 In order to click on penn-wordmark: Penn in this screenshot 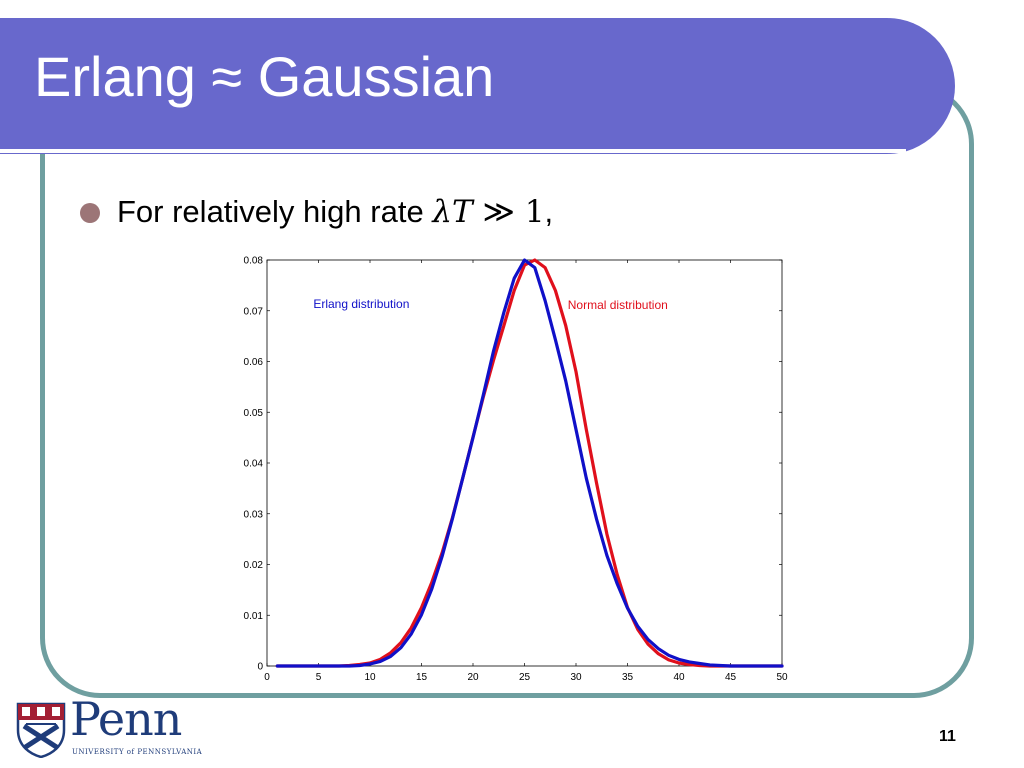, I will do `click(126, 719)`.